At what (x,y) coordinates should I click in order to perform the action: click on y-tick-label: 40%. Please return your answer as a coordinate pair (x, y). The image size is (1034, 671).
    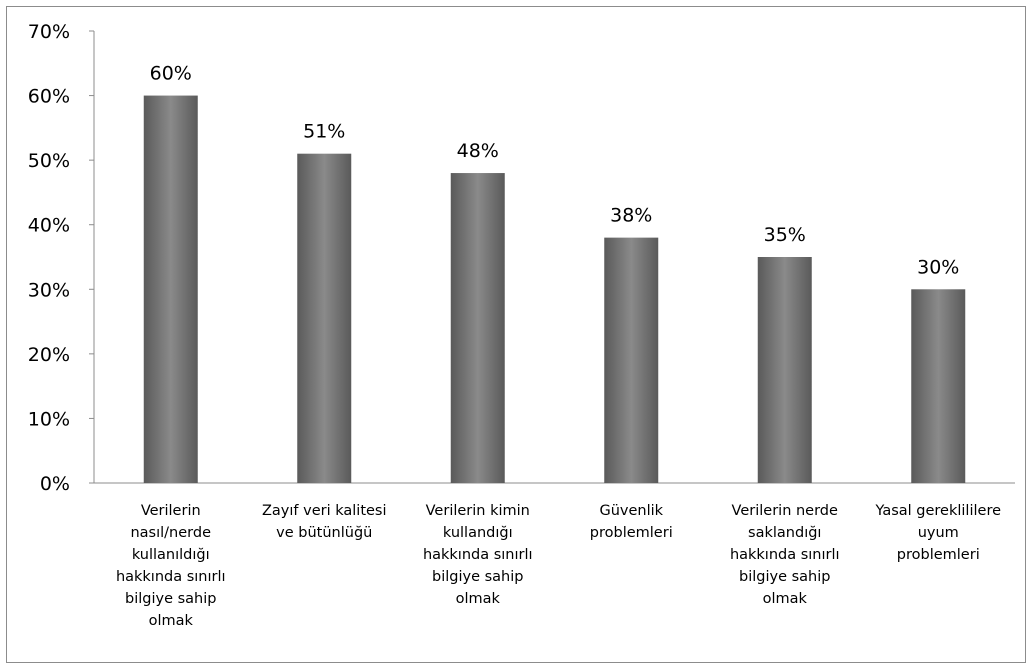
    Looking at the image, I should click on (49, 226).